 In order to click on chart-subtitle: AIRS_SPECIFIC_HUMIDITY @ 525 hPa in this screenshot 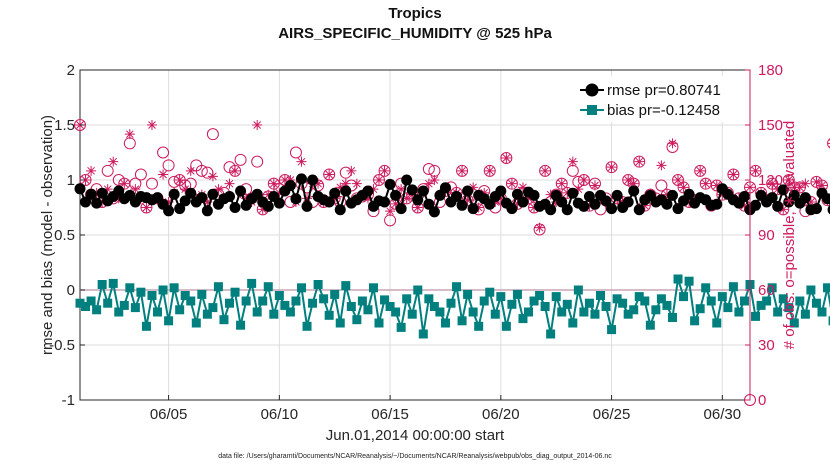, I will do `click(415, 33)`.